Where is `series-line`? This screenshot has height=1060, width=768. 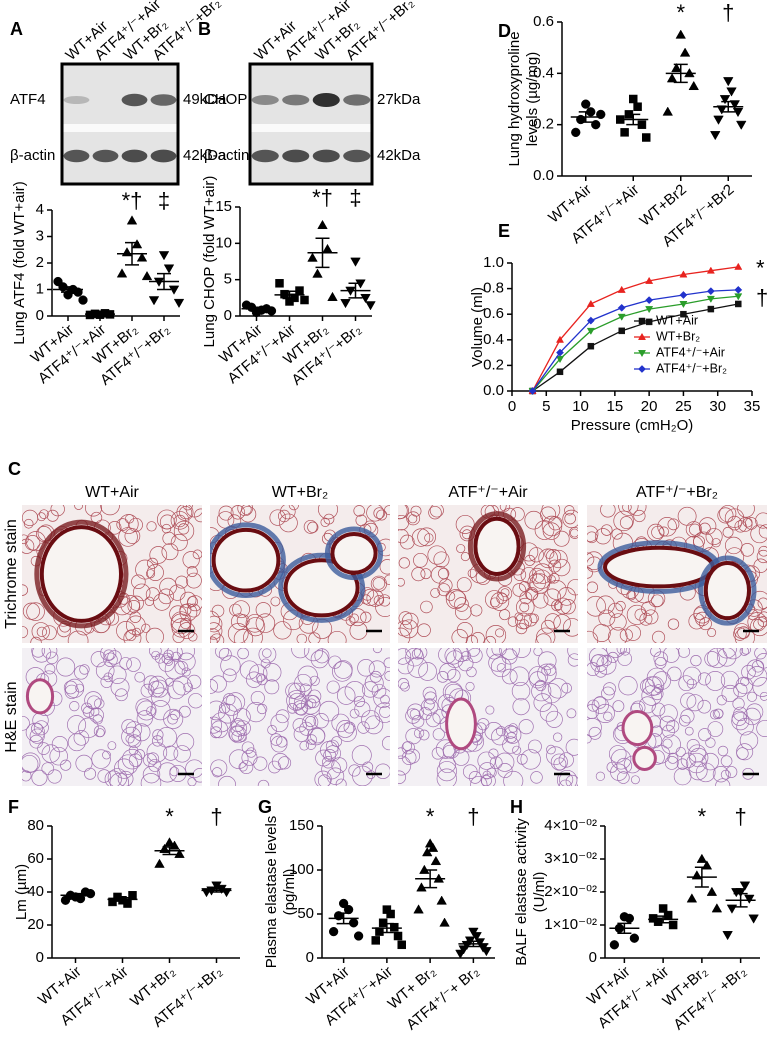
series-line is located at coordinates (635, 340).